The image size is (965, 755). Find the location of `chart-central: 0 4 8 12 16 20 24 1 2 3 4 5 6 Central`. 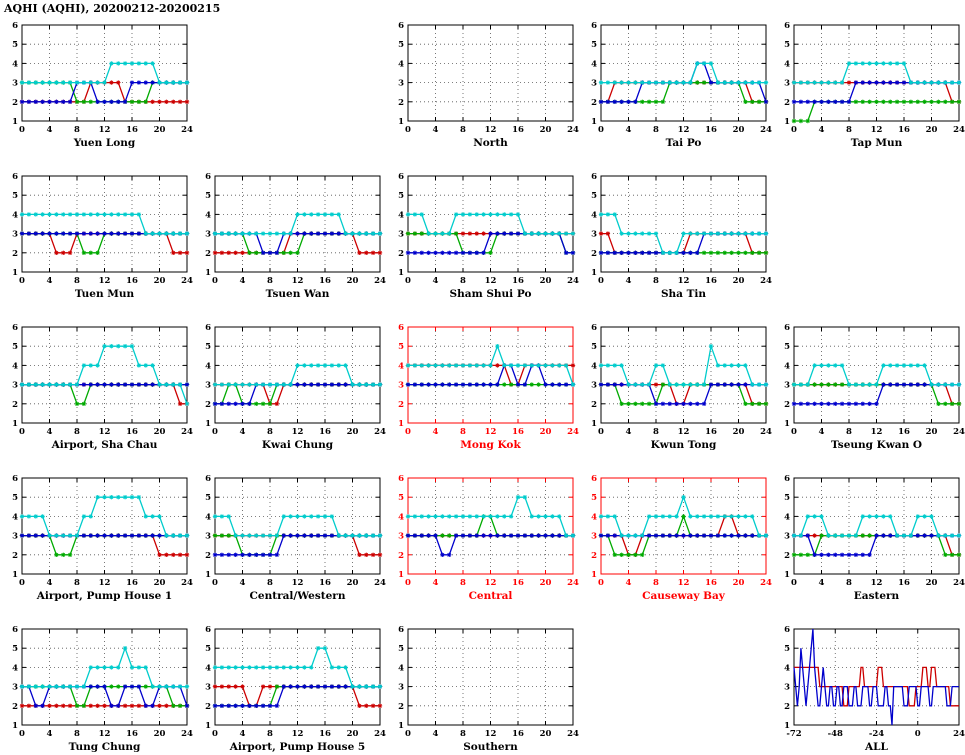

chart-central: 0 4 8 12 16 20 24 1 2 3 4 5 6 Central is located at coordinates (482, 528).